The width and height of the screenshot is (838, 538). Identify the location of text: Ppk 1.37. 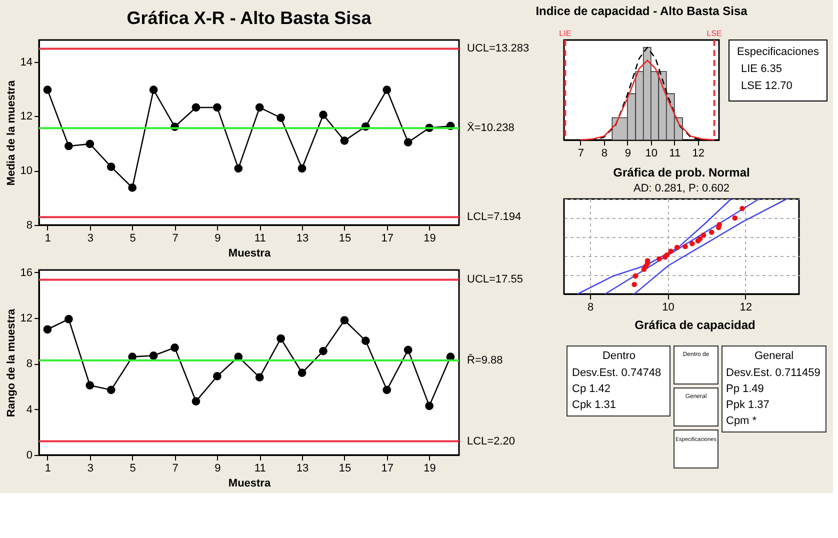
(748, 405).